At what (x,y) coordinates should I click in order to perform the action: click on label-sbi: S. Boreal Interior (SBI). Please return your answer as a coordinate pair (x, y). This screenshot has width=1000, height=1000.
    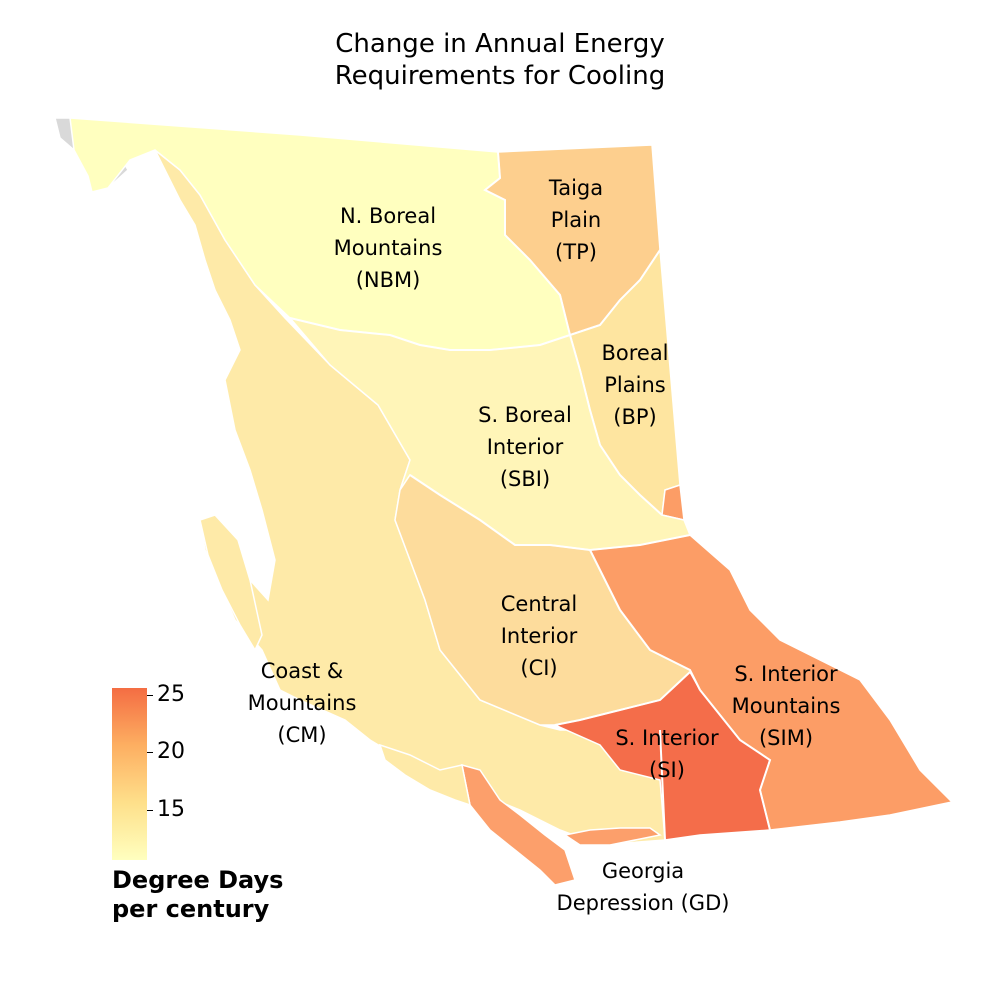
    Looking at the image, I should click on (525, 447).